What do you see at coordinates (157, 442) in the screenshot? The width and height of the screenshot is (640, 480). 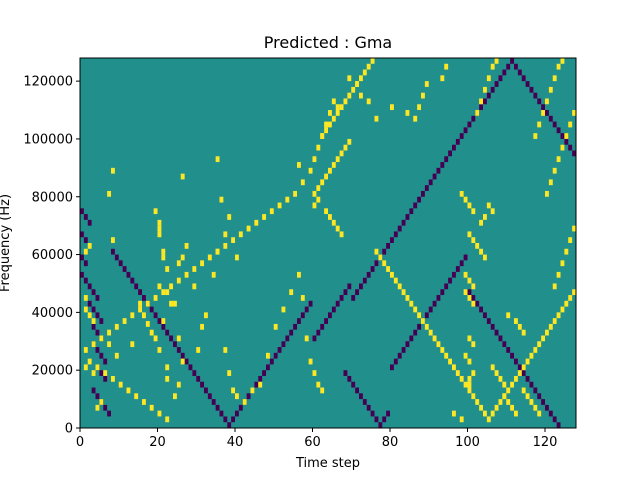 I see `x-tick-label: 20` at bounding box center [157, 442].